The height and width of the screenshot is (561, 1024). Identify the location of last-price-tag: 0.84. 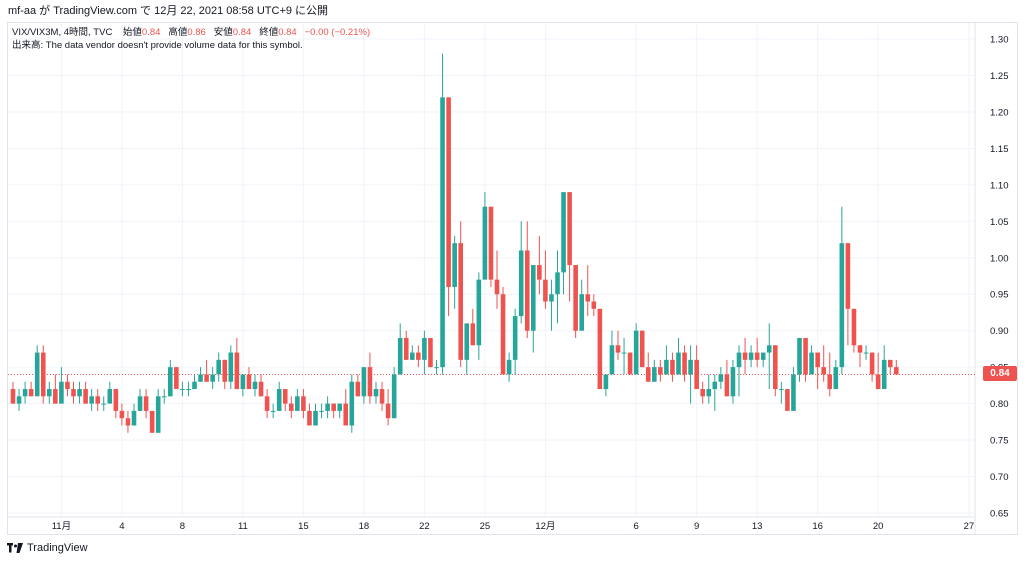
(1000, 373).